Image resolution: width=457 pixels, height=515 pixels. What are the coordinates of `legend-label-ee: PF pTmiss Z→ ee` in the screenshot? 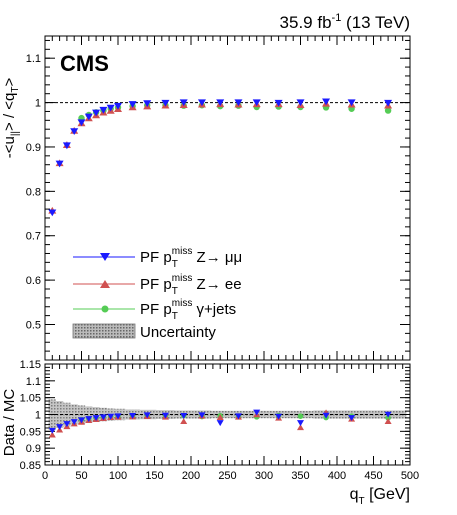 It's located at (191, 285).